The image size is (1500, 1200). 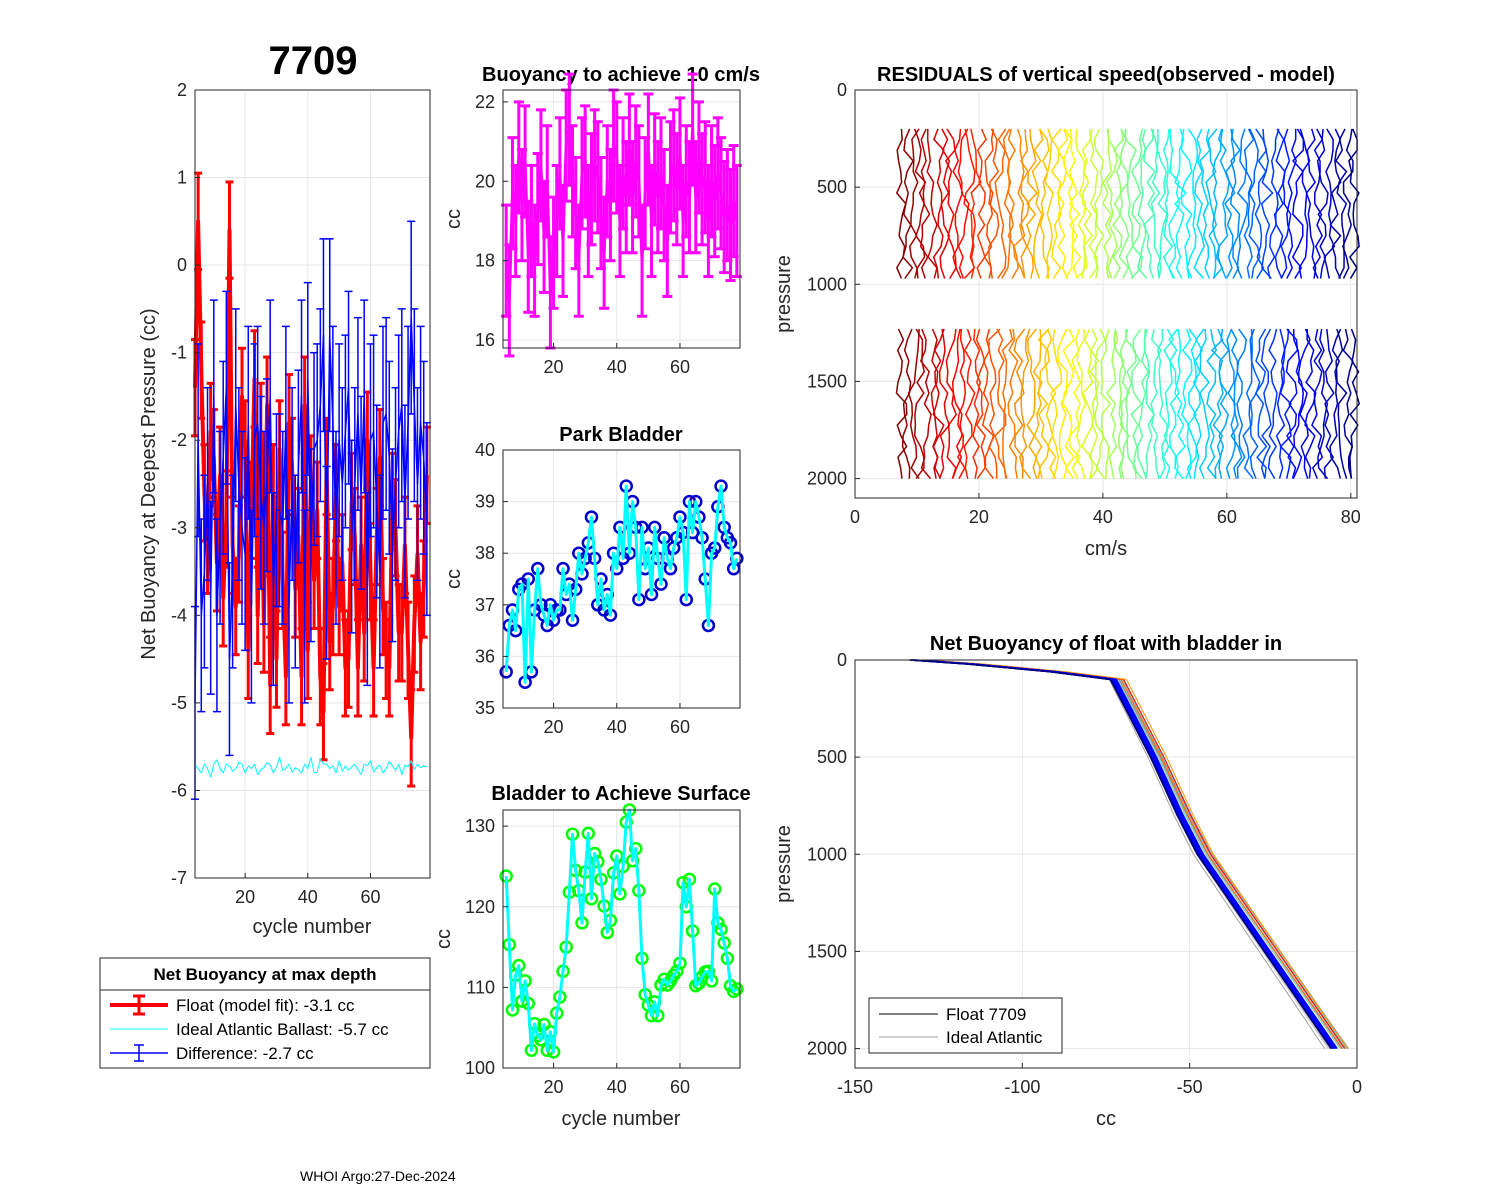 I want to click on res-xtick-label: 80, so click(x=1351, y=517).